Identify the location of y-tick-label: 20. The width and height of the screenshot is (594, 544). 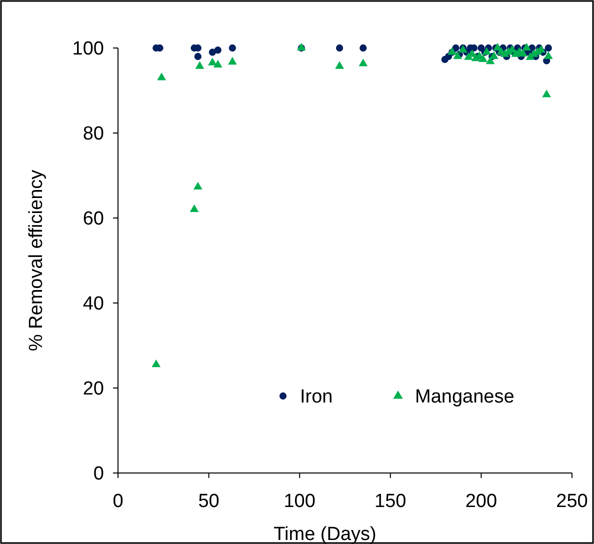
(93, 389).